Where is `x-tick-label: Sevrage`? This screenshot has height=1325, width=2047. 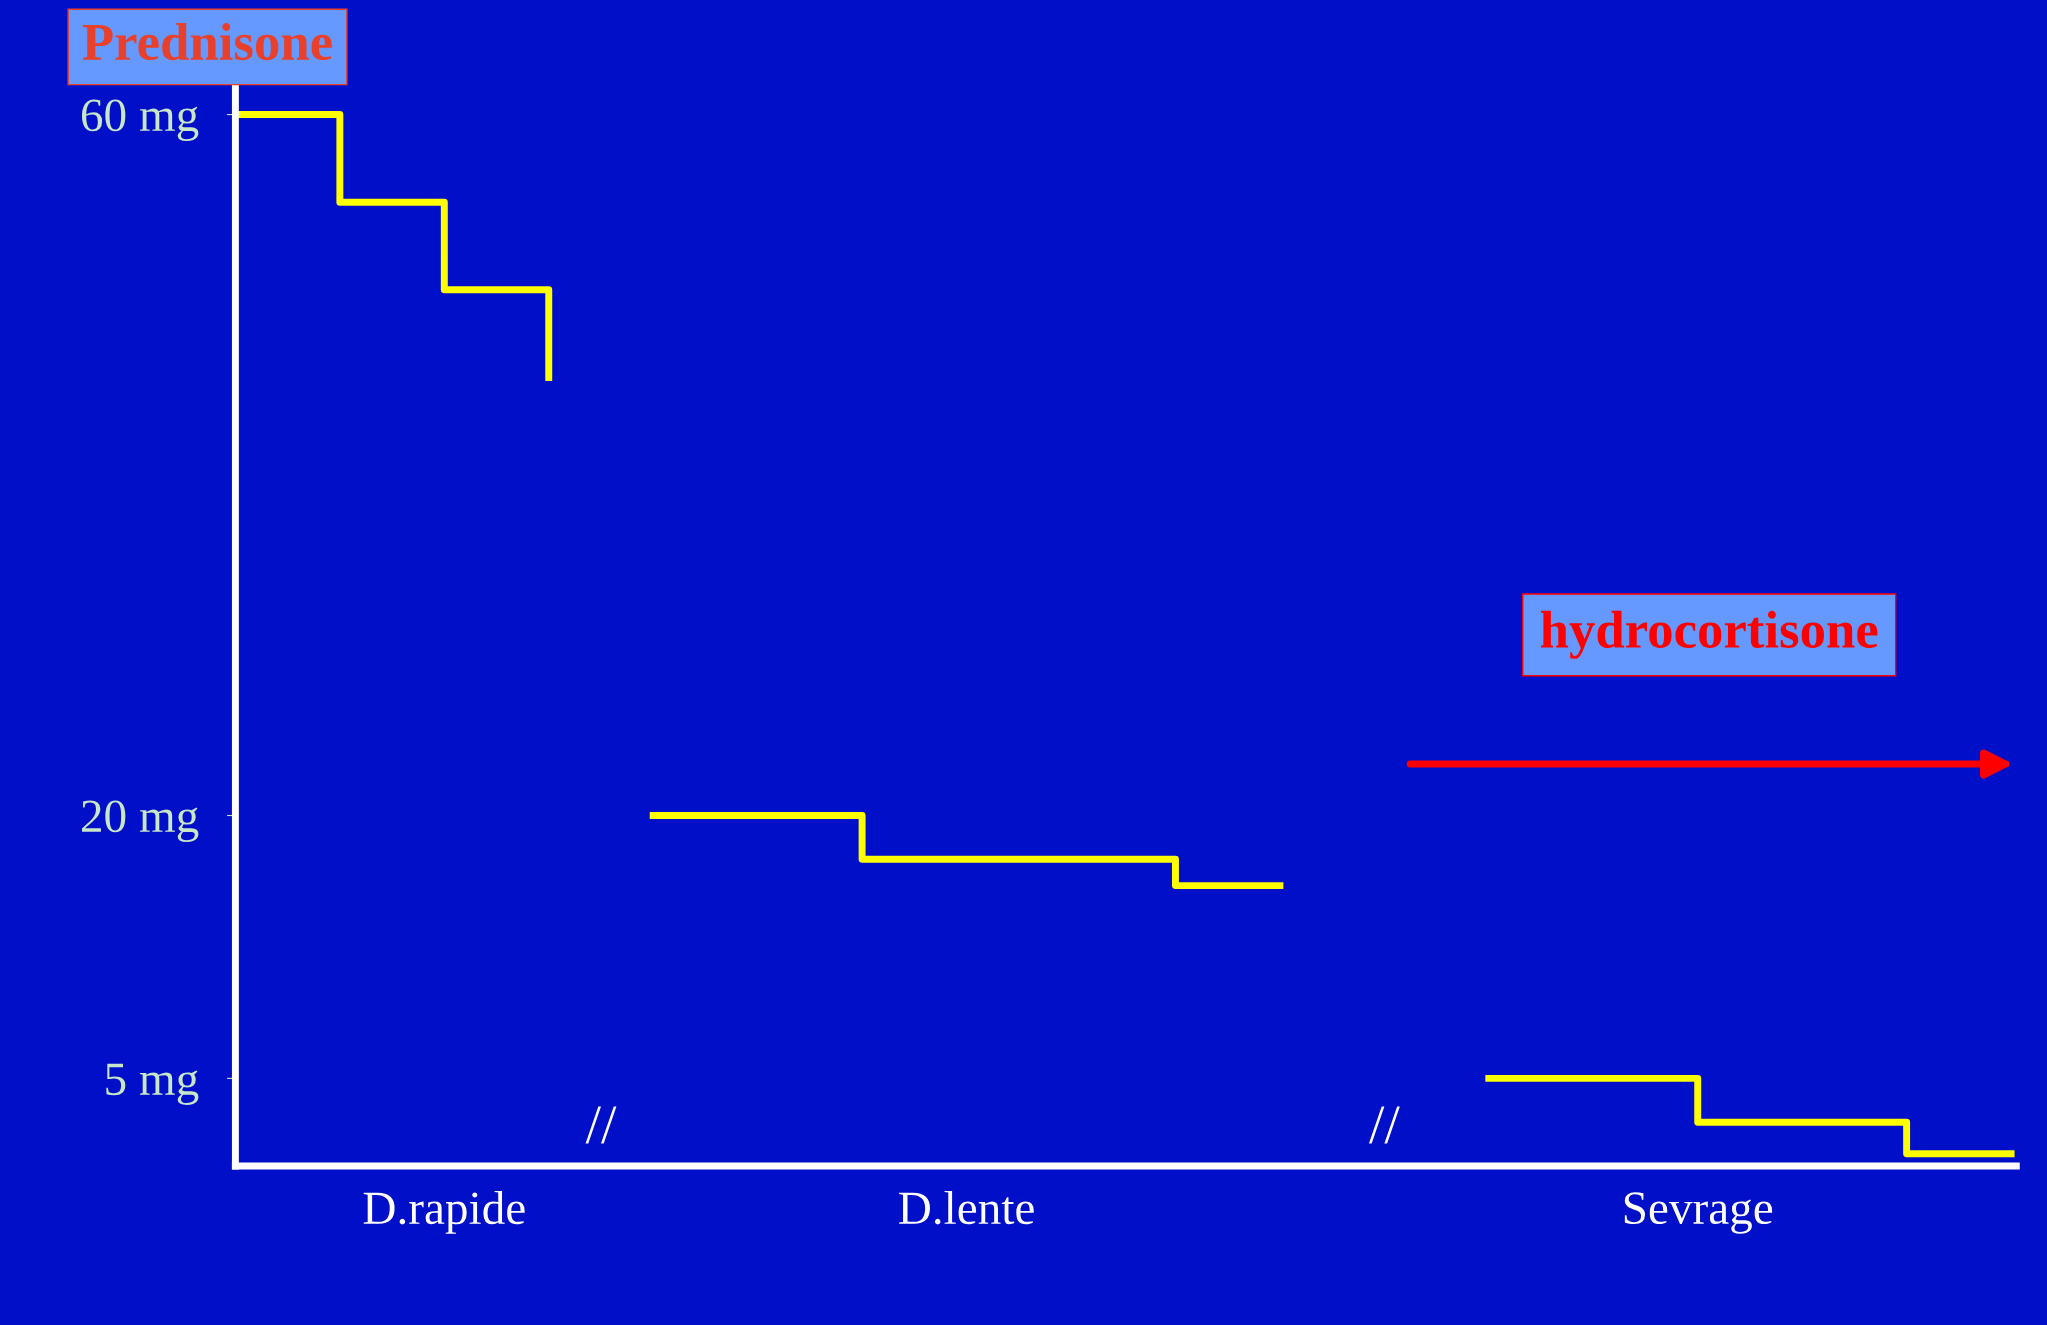
x-tick-label: Sevrage is located at coordinates (1698, 1213).